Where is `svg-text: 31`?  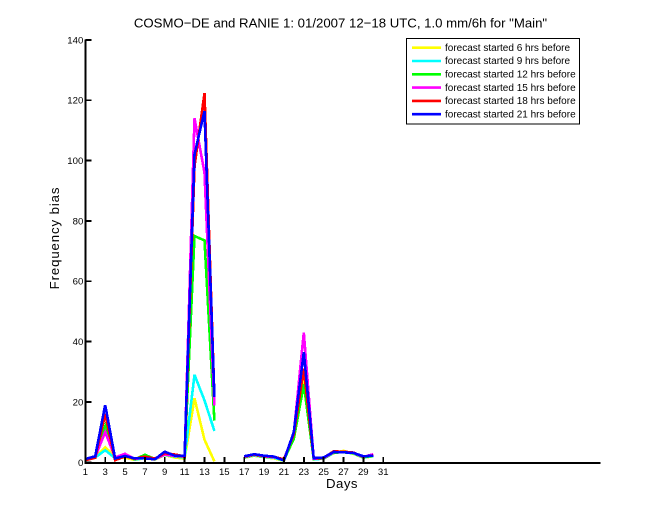 svg-text: 31 is located at coordinates (383, 472).